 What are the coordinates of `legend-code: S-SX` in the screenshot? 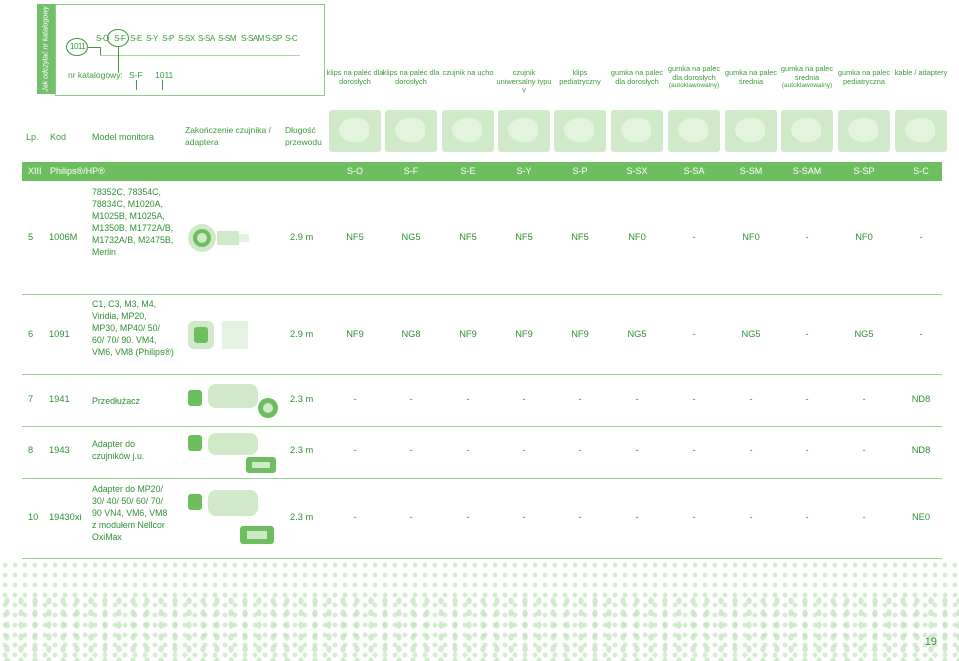 It's located at (186, 38).